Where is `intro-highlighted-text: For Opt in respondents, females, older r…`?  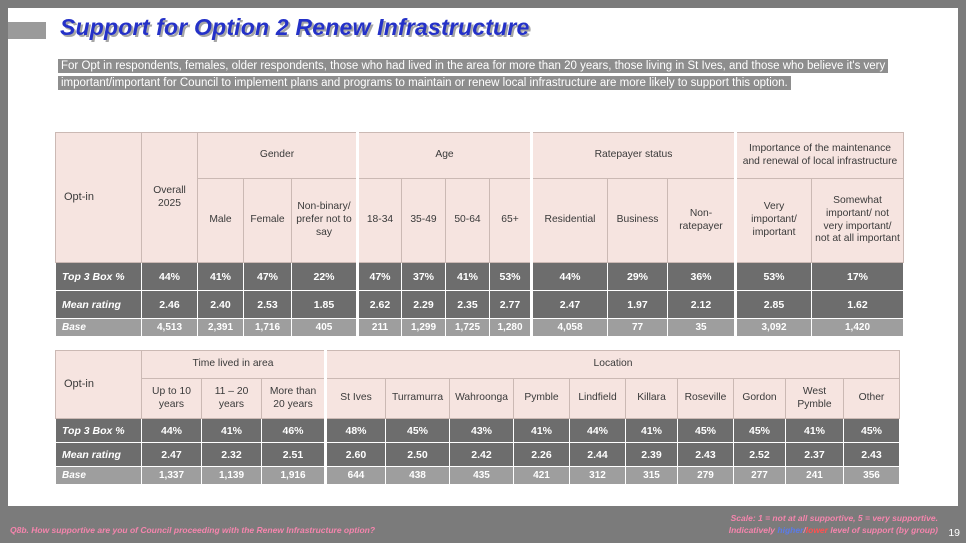
intro-highlighted-text: For Opt in respondents, females, older r… is located at coordinates (473, 74).